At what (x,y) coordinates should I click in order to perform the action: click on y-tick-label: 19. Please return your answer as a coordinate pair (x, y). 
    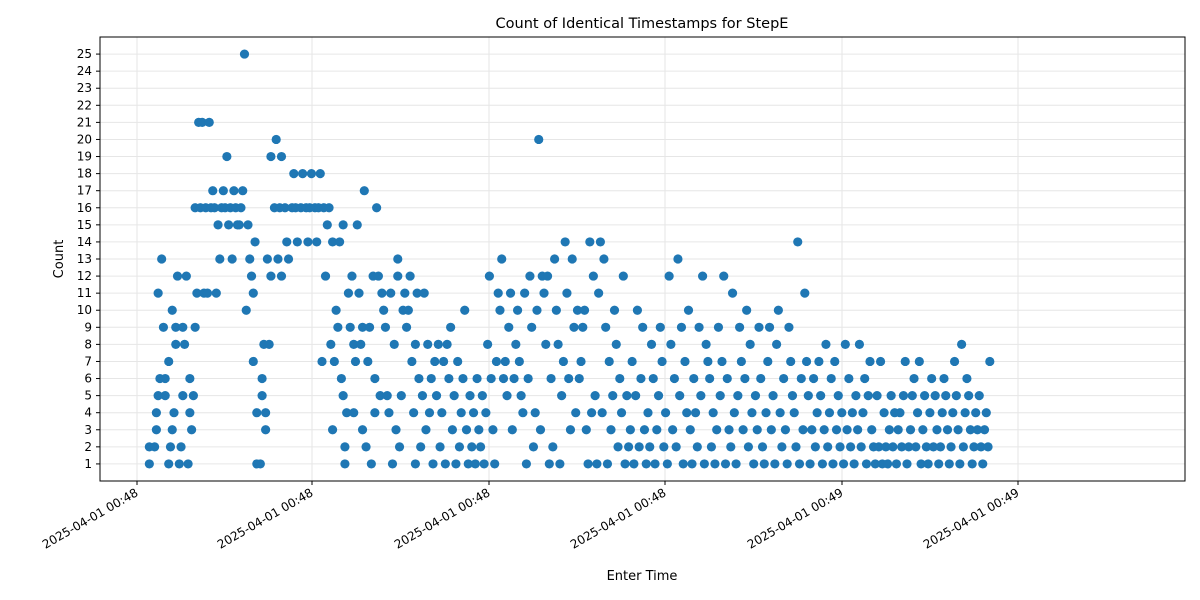
    Looking at the image, I should click on (84, 157).